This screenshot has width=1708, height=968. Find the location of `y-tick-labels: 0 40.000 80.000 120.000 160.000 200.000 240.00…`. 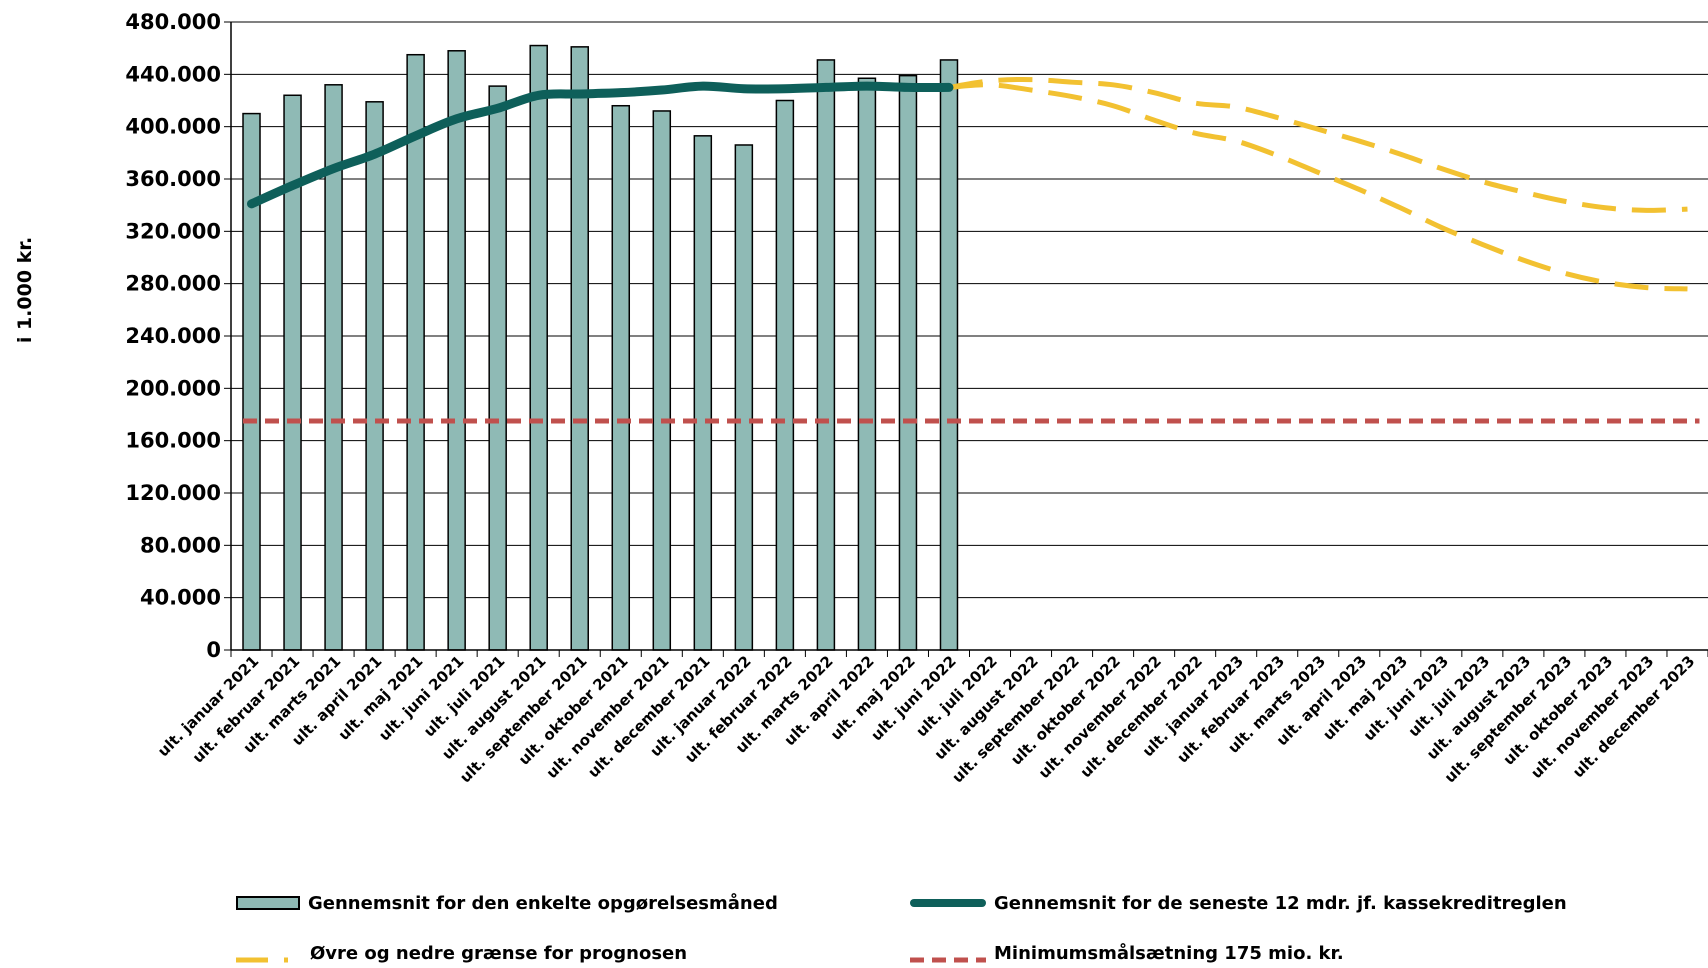

y-tick-labels: 0 40.000 80.000 120.000 160.000 200.000 240.00… is located at coordinates (173, 336).